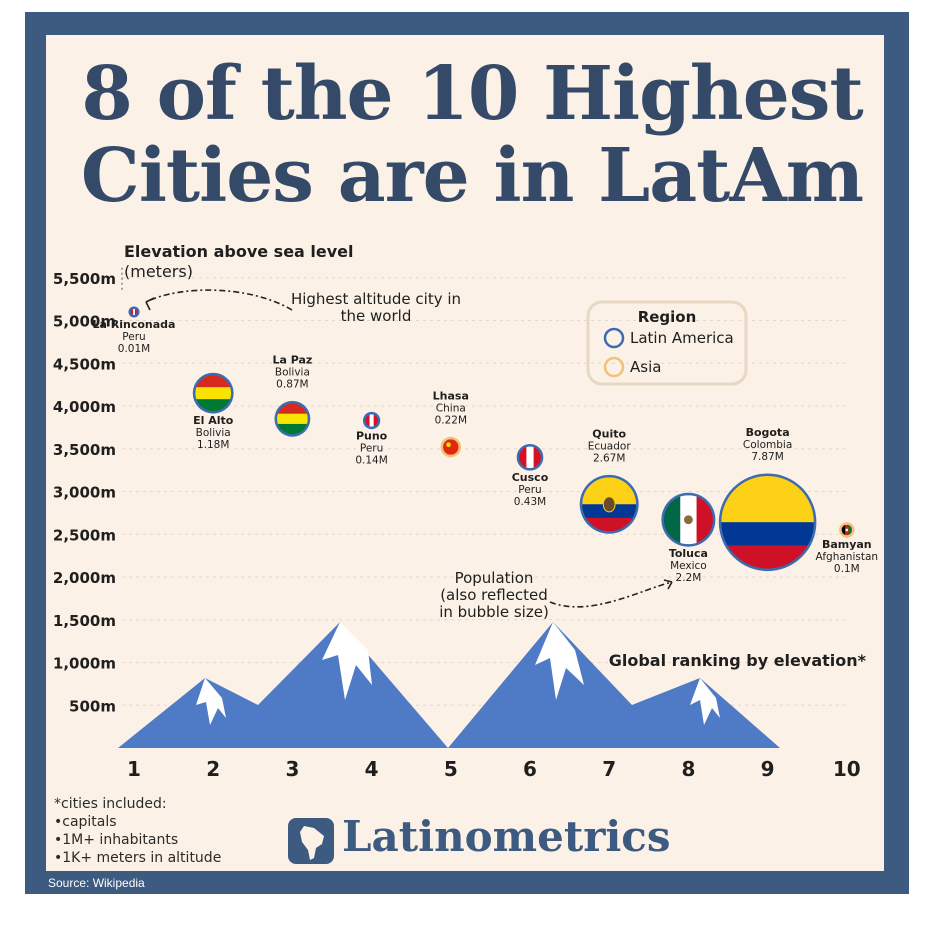 Image resolution: width=944 pixels, height=926 pixels. I want to click on legend-box, so click(667, 343).